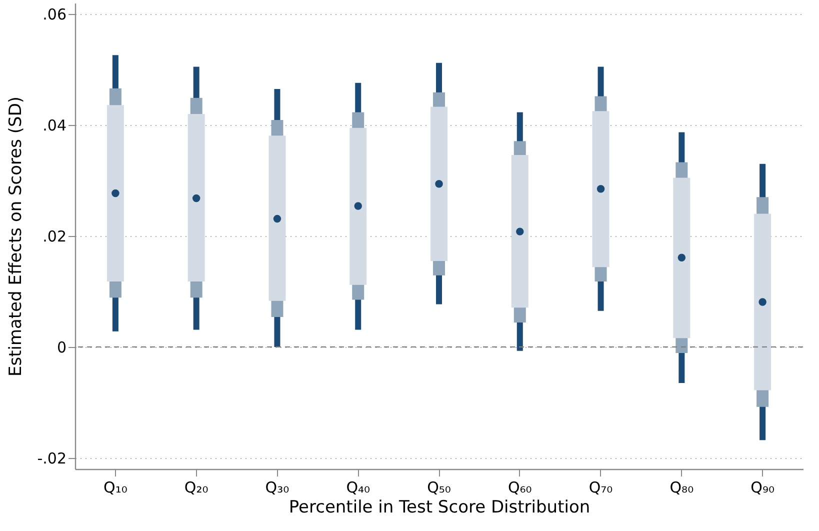 This screenshot has height=531, width=819. I want to click on x-tick-label: Q₇₀, so click(600, 487).